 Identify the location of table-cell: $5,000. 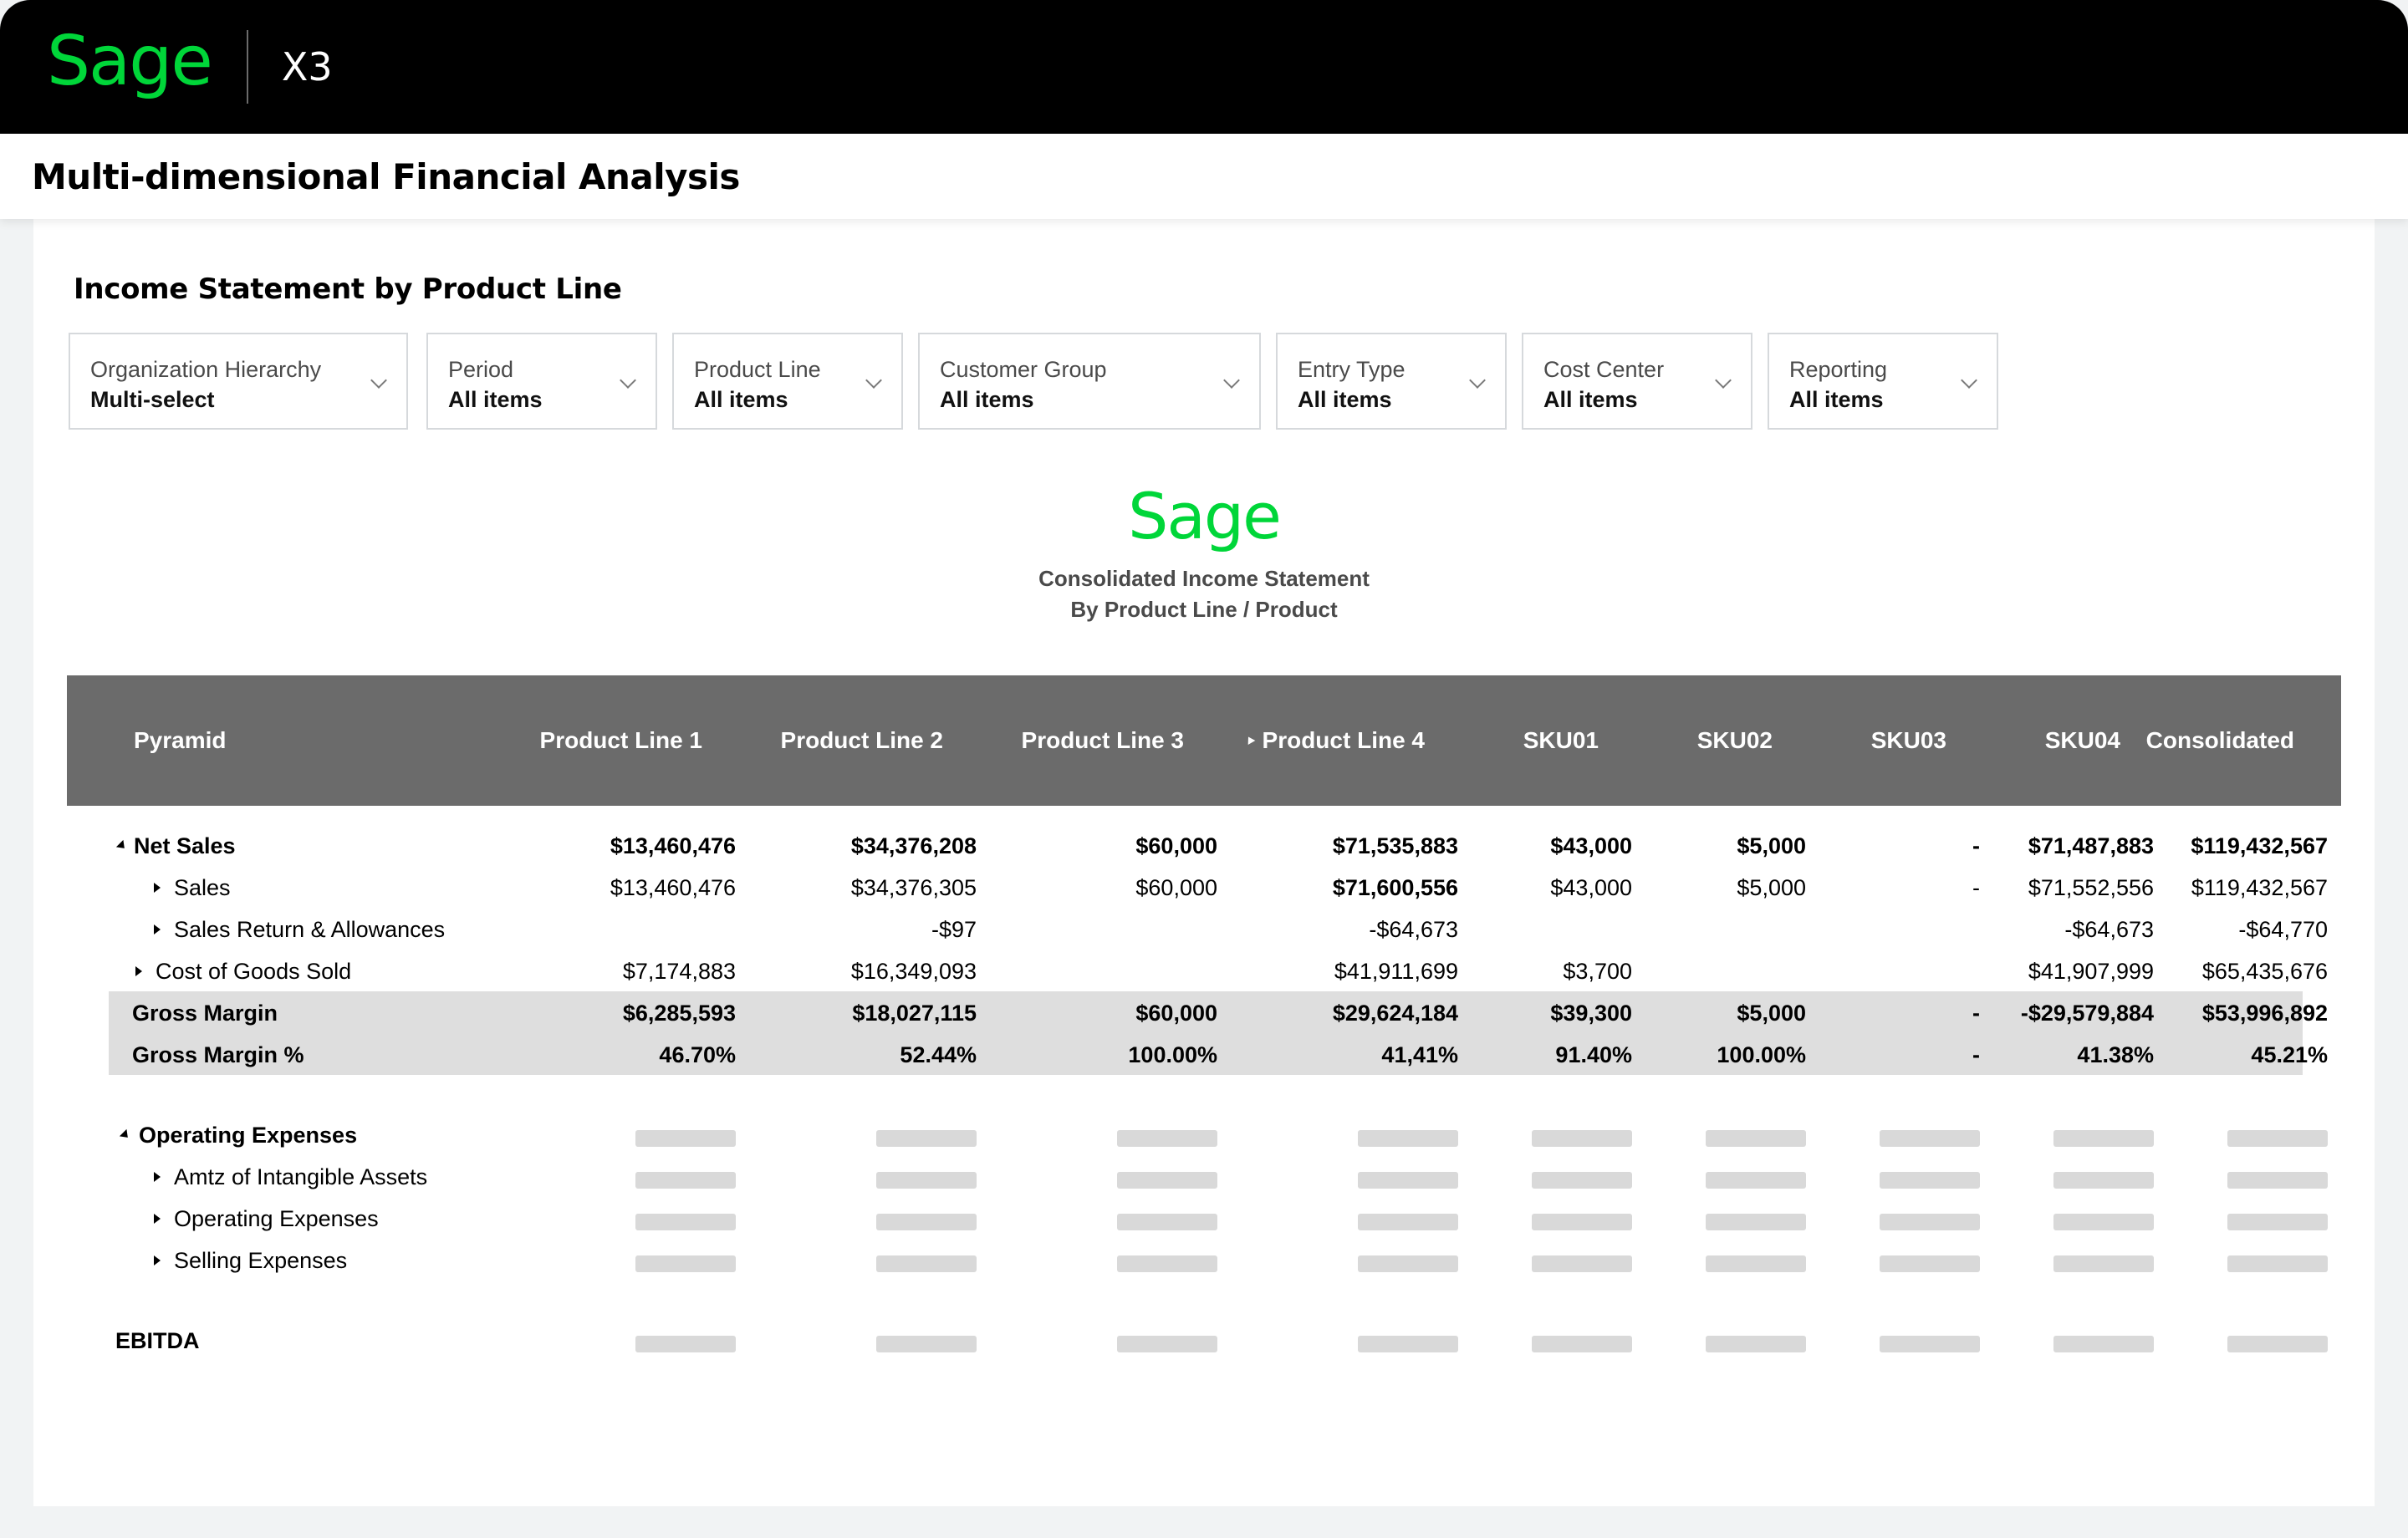
(1772, 846).